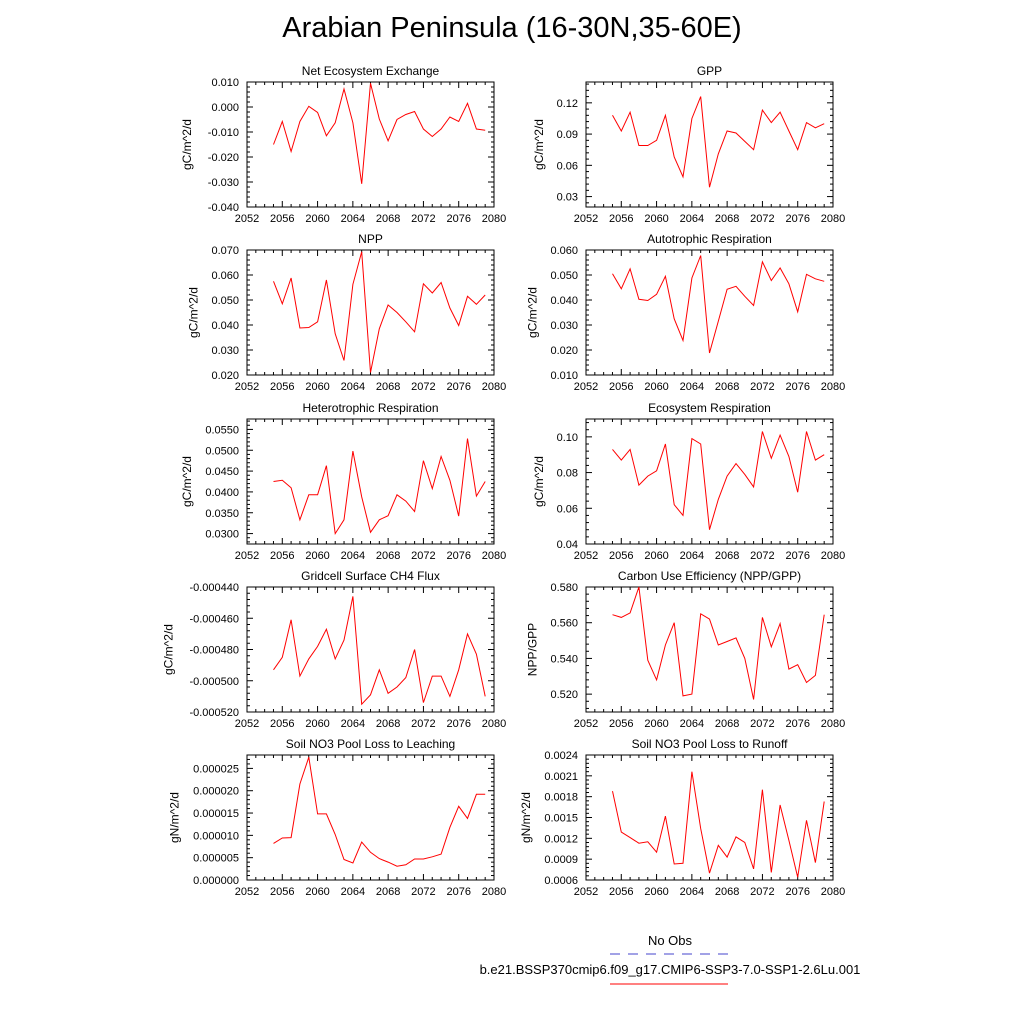 This screenshot has height=1024, width=1024. What do you see at coordinates (175, 817) in the screenshot?
I see `y-axis-label: gN/m^2/d` at bounding box center [175, 817].